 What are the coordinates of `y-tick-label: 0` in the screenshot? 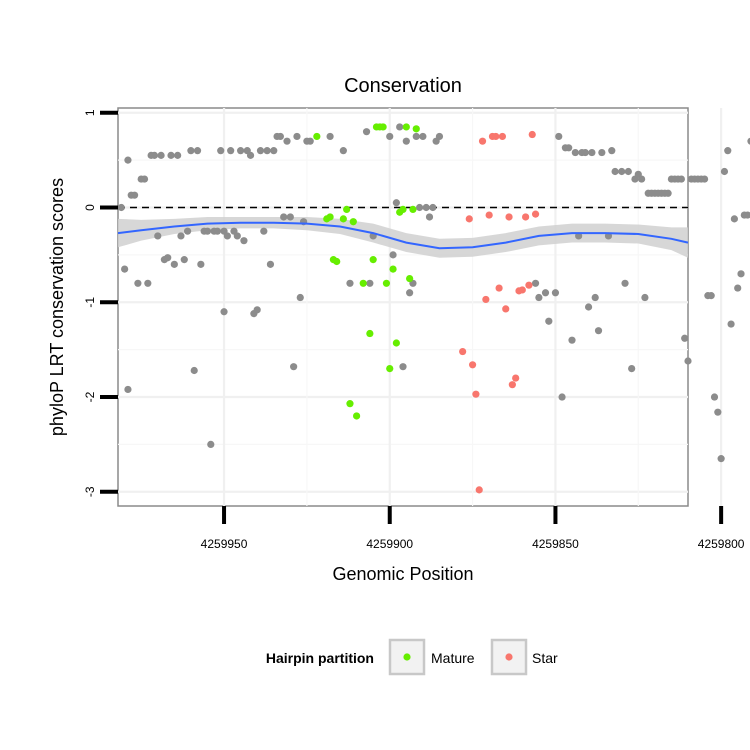 It's located at (90, 207).